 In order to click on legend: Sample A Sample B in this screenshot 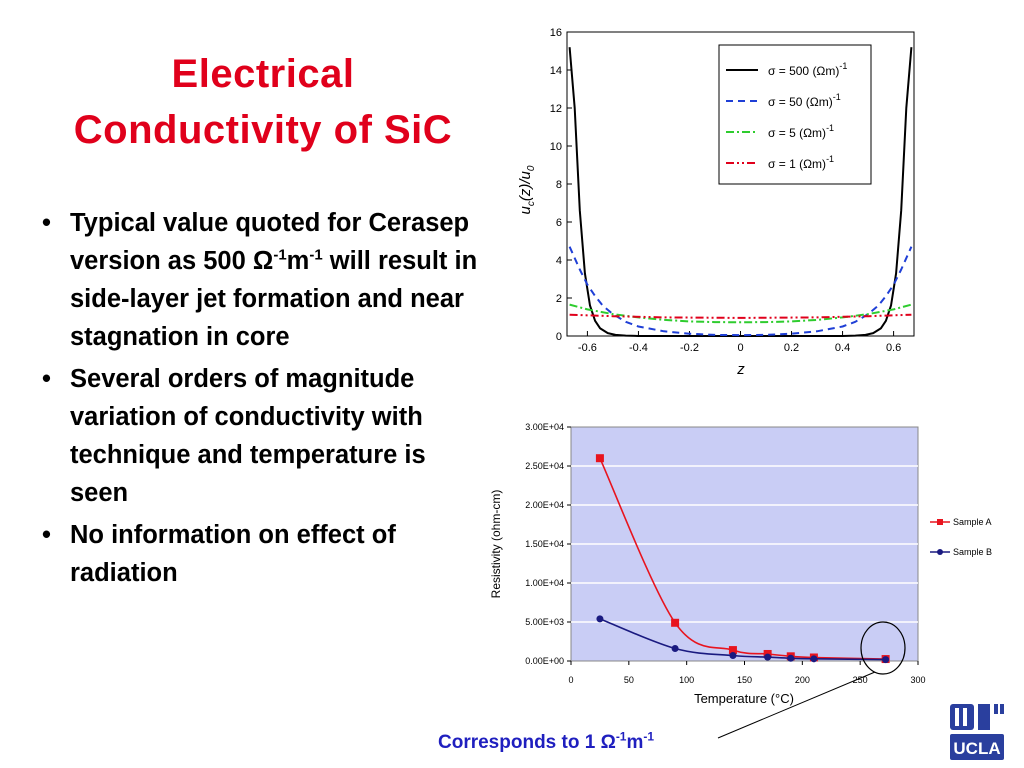, I will do `click(961, 537)`.